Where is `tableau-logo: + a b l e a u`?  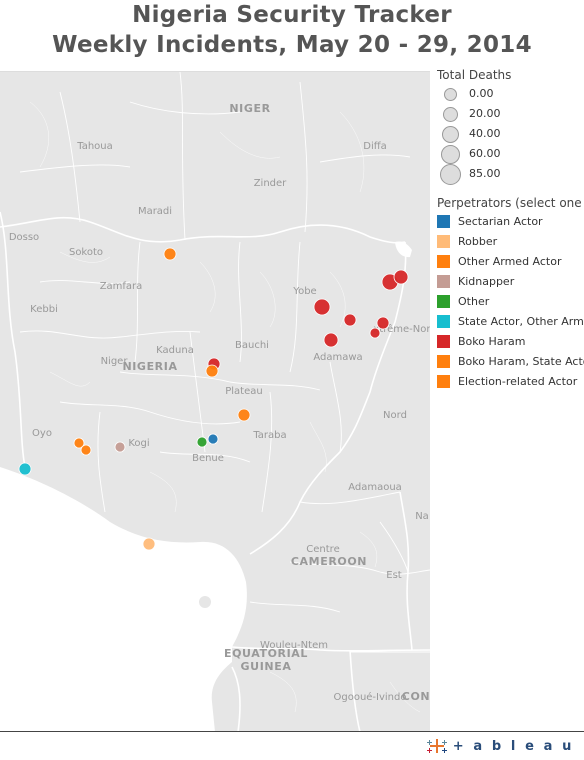
tableau-logo: + a b l e a u is located at coordinates (500, 746).